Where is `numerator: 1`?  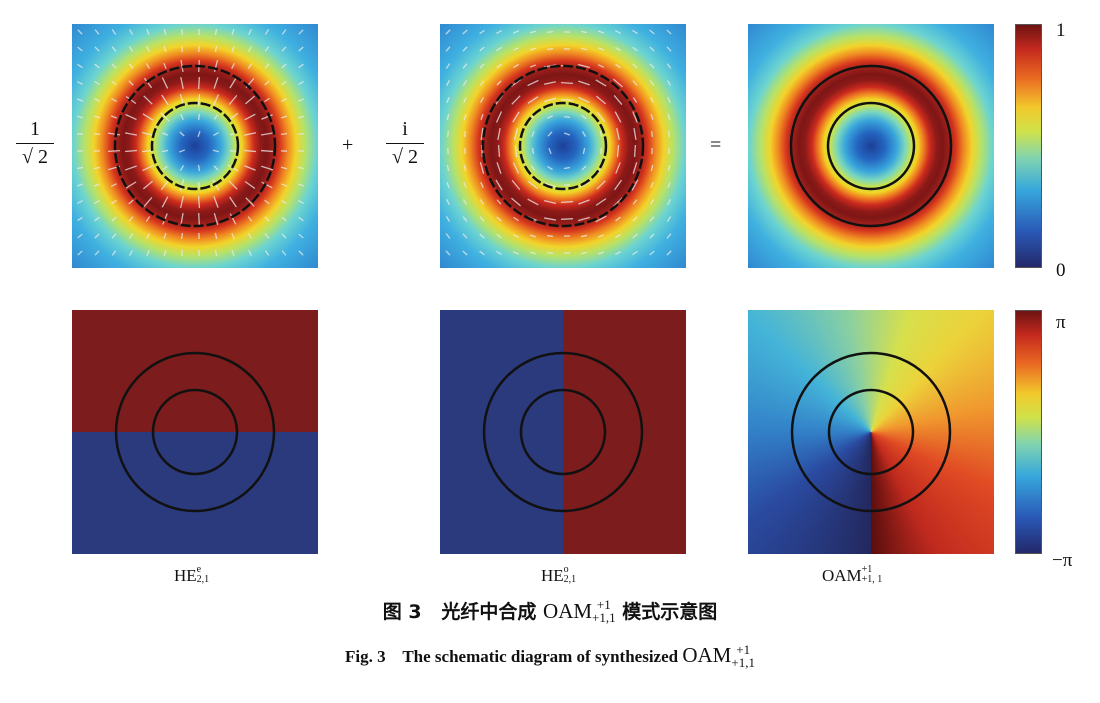
numerator: 1 is located at coordinates (35, 131).